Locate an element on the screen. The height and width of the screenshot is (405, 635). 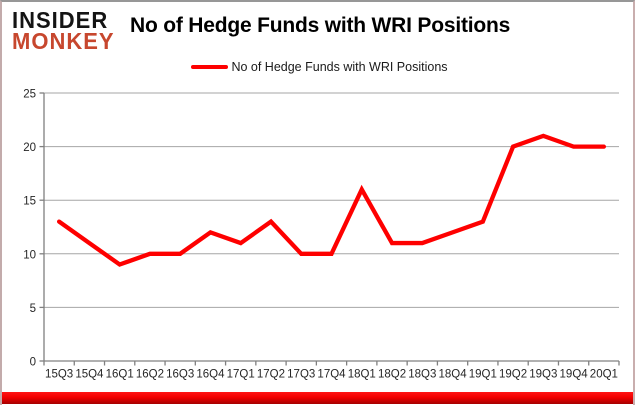
x-tick-label: 18Q1 is located at coordinates (362, 375).